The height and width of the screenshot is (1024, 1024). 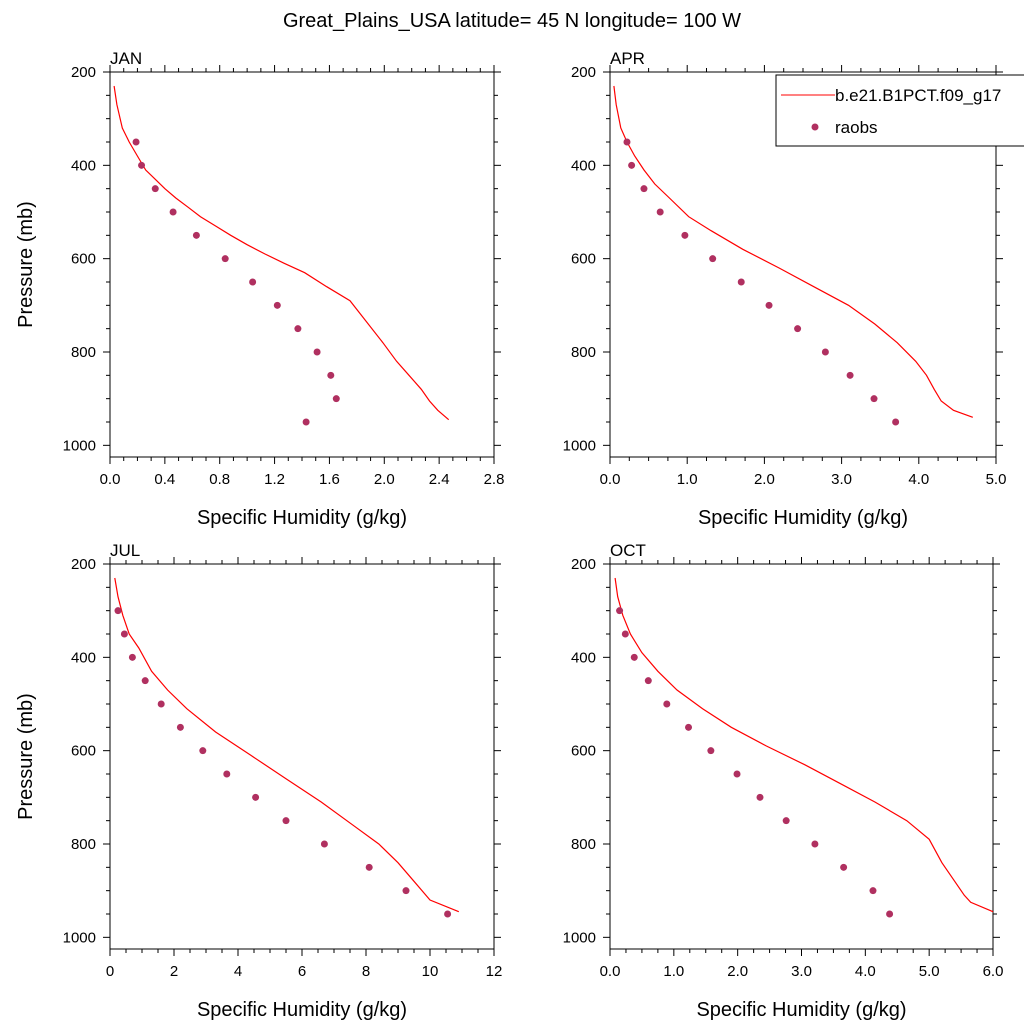 I want to click on x-tick-label: 6, so click(x=302, y=971).